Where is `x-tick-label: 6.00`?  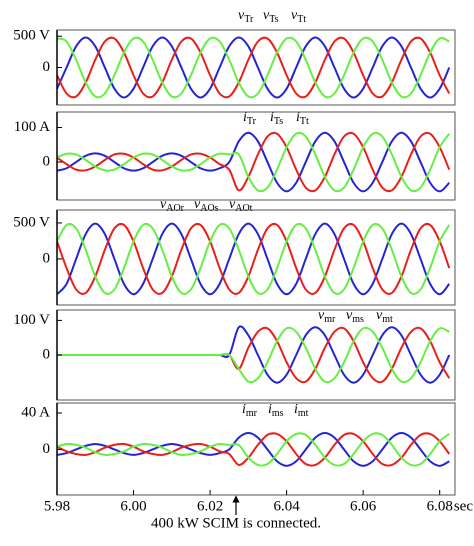
x-tick-label: 6.00 is located at coordinates (133, 506).